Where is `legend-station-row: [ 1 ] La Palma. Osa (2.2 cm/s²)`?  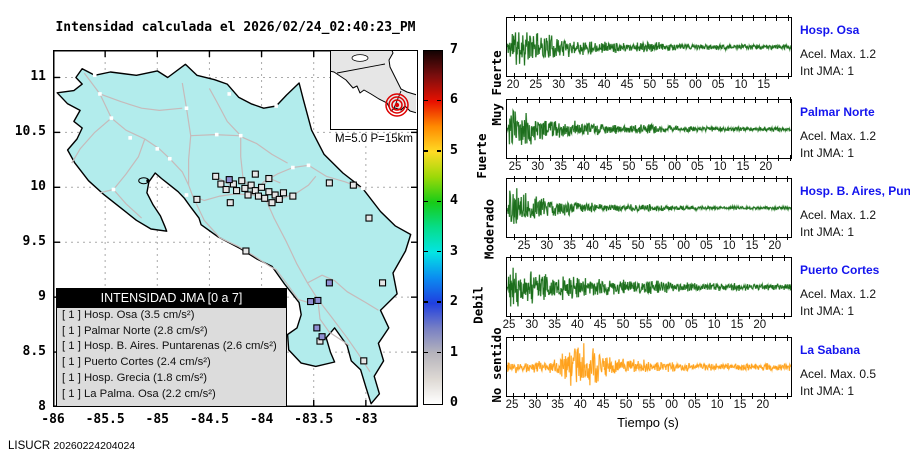 legend-station-row: [ 1 ] La Palma. Osa (2.2 cm/s²) is located at coordinates (139, 393).